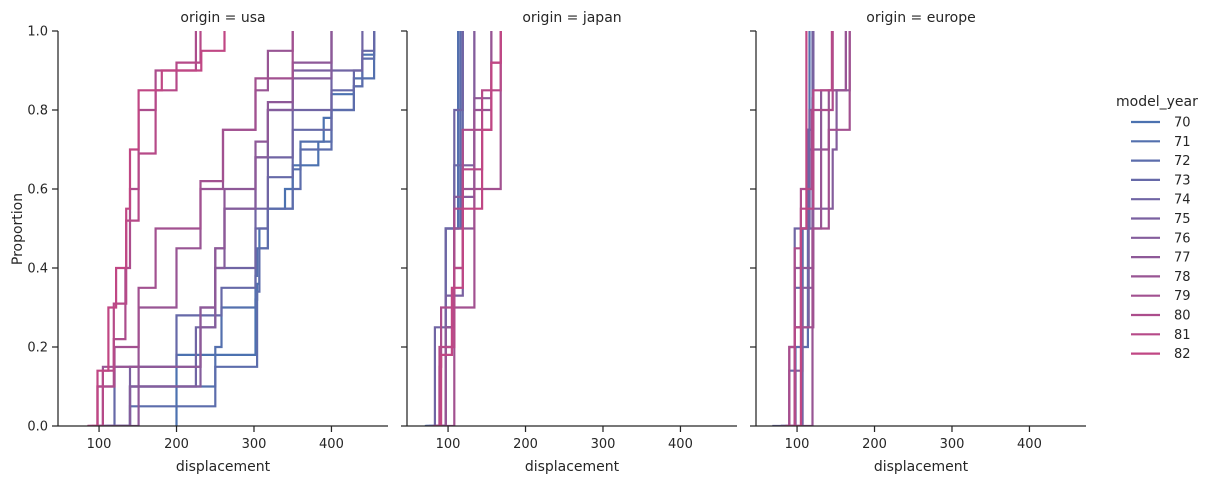 Image resolution: width=1218 pixels, height=484 pixels. I want to click on legend-label: 74, so click(1182, 200).